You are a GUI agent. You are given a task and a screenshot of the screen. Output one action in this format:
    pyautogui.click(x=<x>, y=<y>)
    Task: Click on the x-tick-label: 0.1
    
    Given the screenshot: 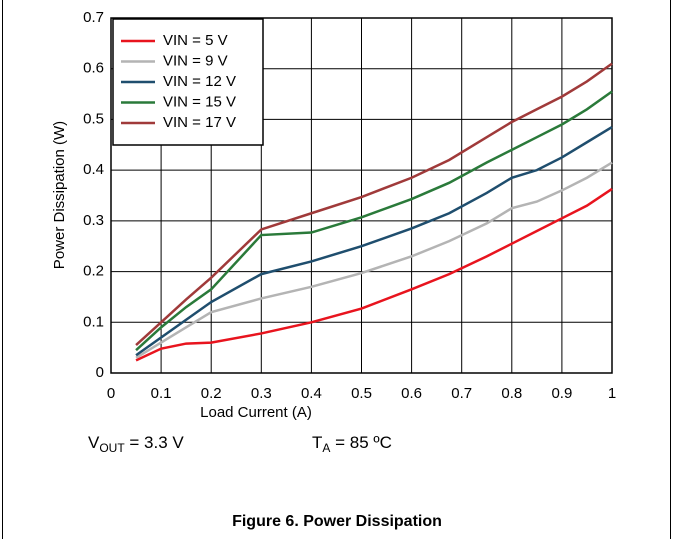 What is the action you would take?
    pyautogui.click(x=161, y=393)
    